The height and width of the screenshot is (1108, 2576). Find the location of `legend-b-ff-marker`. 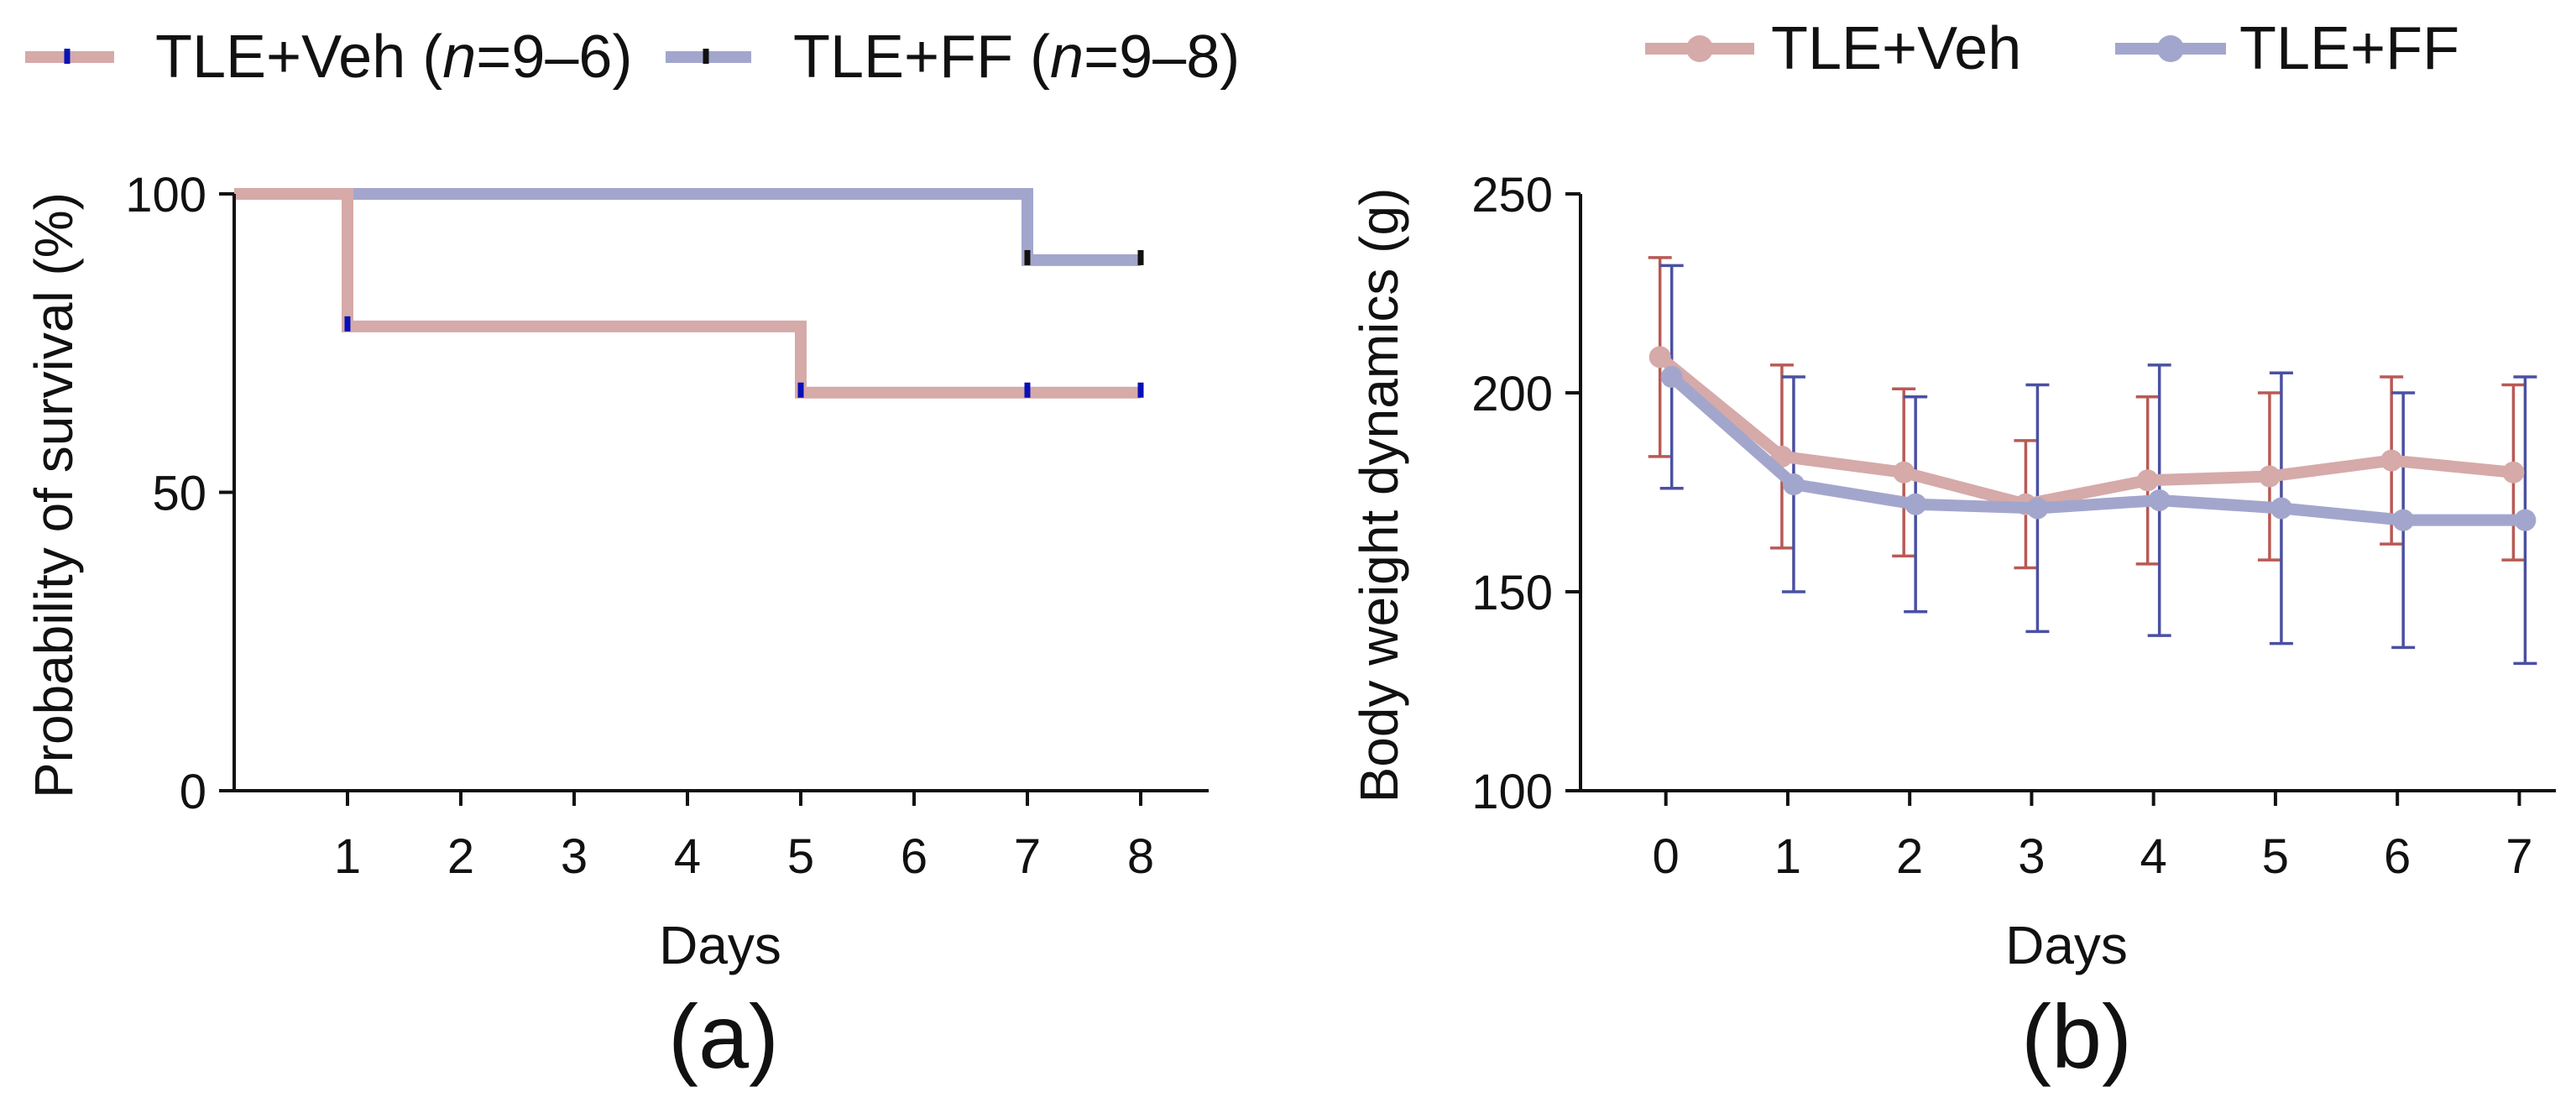

legend-b-ff-marker is located at coordinates (2170, 48).